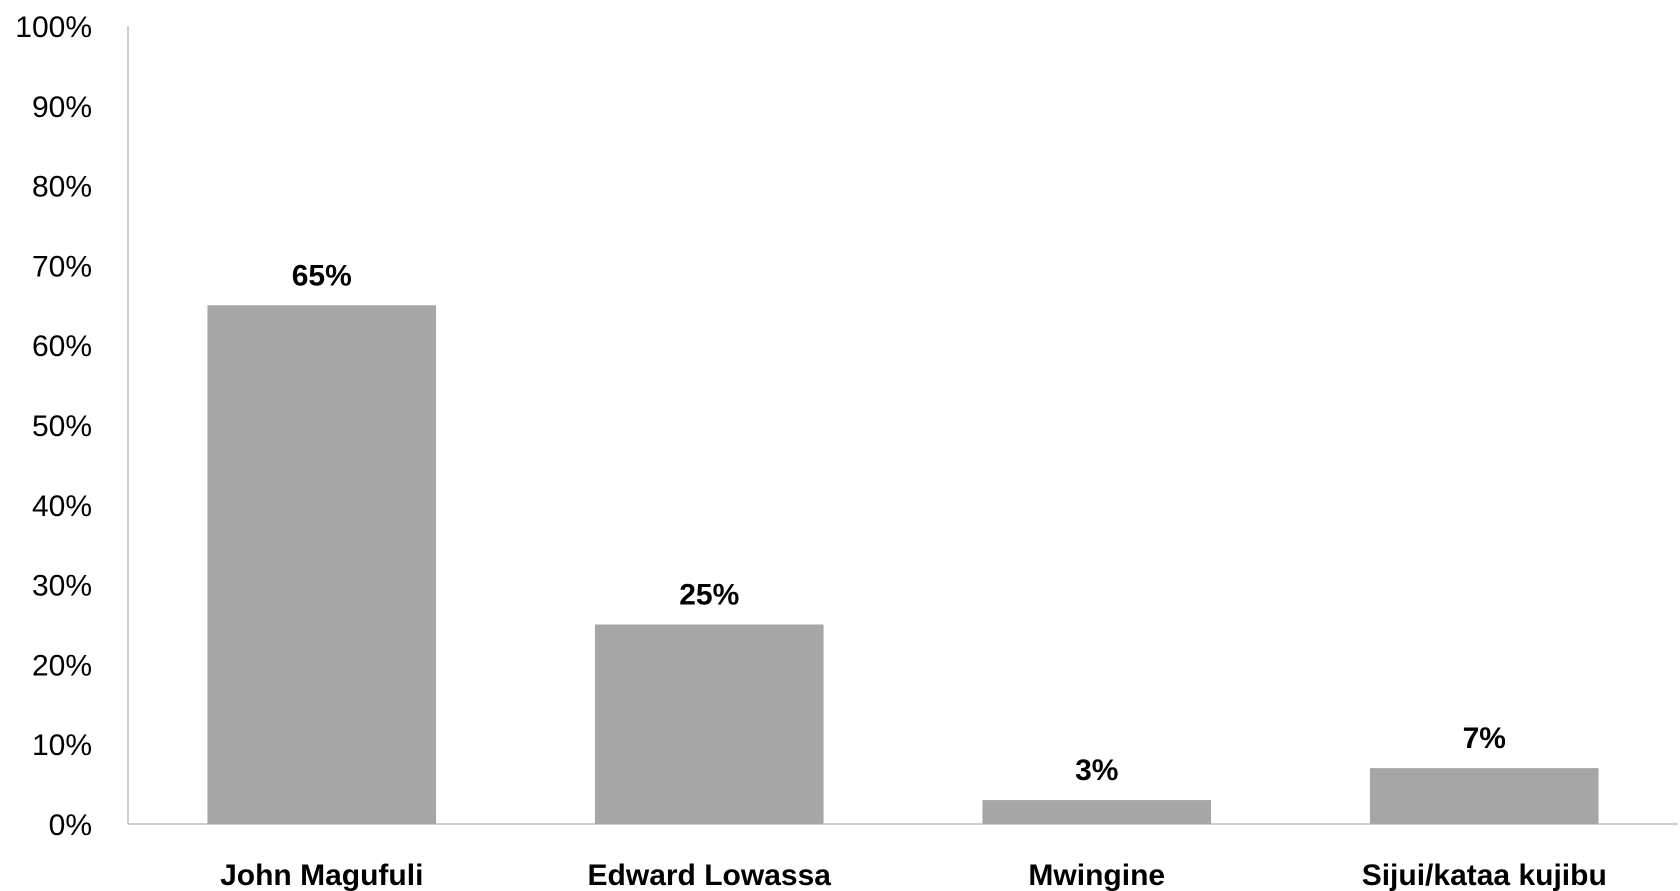 This screenshot has width=1680, height=891. Describe the element at coordinates (62, 266) in the screenshot. I see `y-tick-label: 70%` at that location.